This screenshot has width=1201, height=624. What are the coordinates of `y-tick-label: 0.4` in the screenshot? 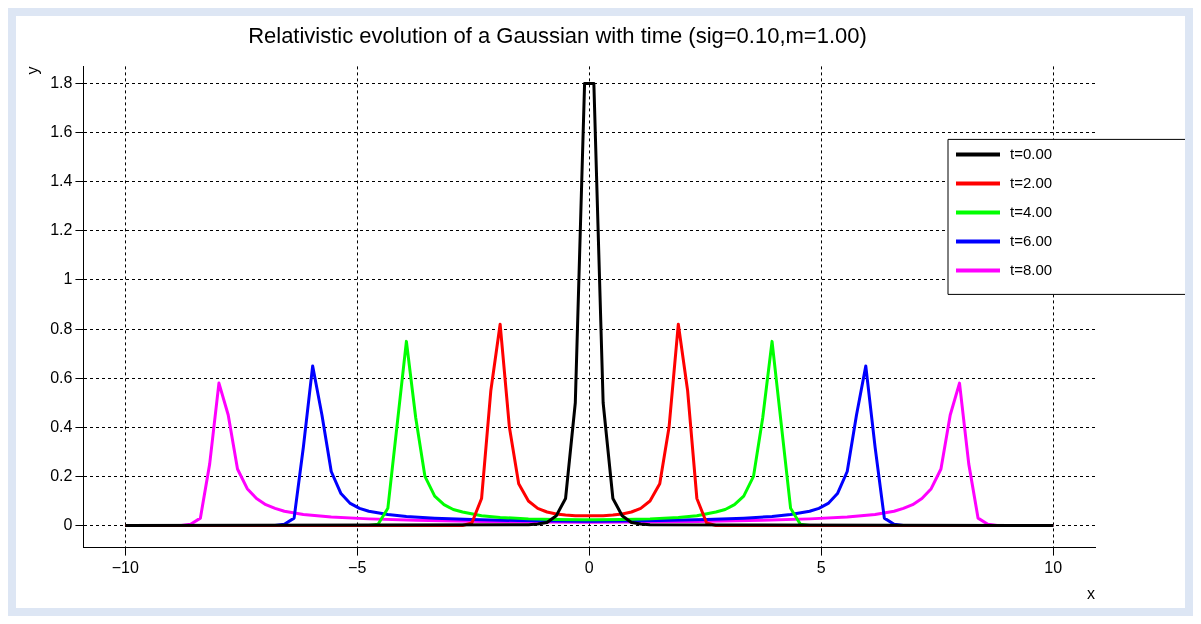 It's located at (61, 426).